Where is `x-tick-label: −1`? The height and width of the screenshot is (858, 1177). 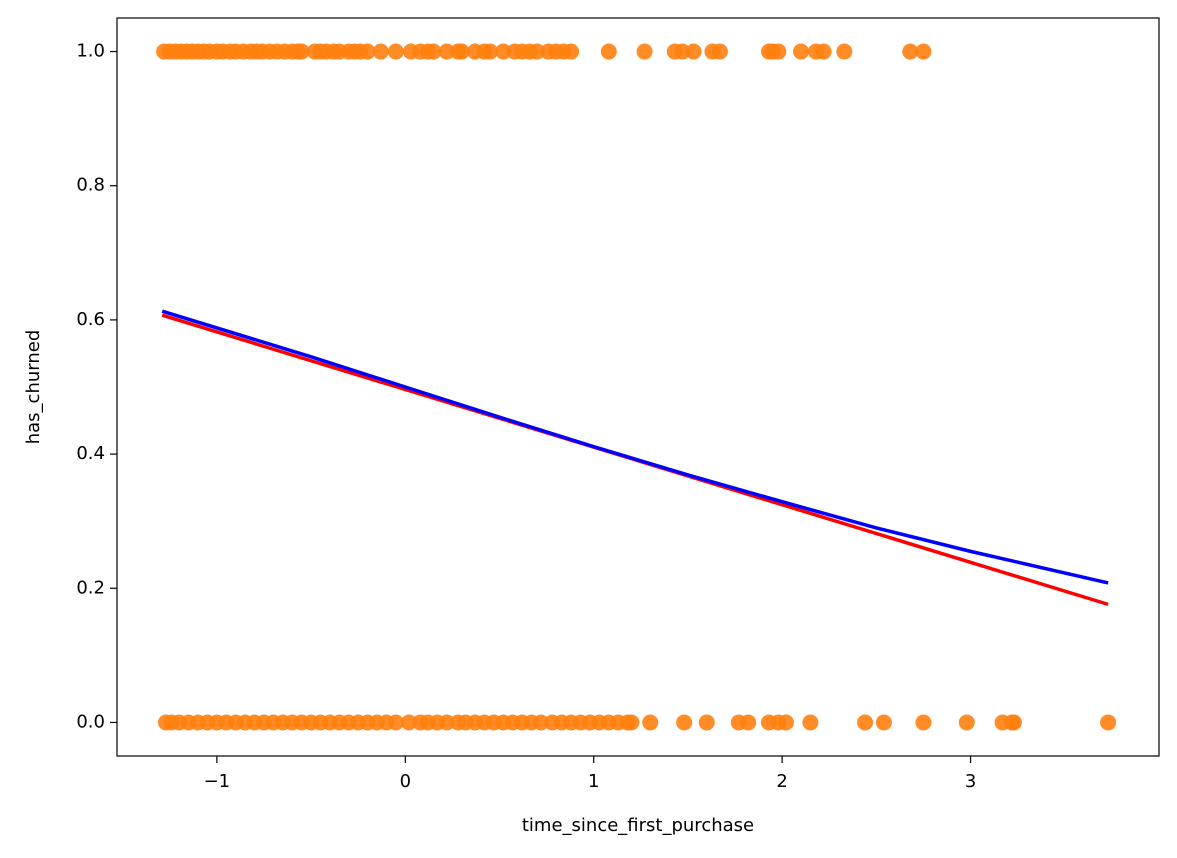
x-tick-label: −1 is located at coordinates (217, 781).